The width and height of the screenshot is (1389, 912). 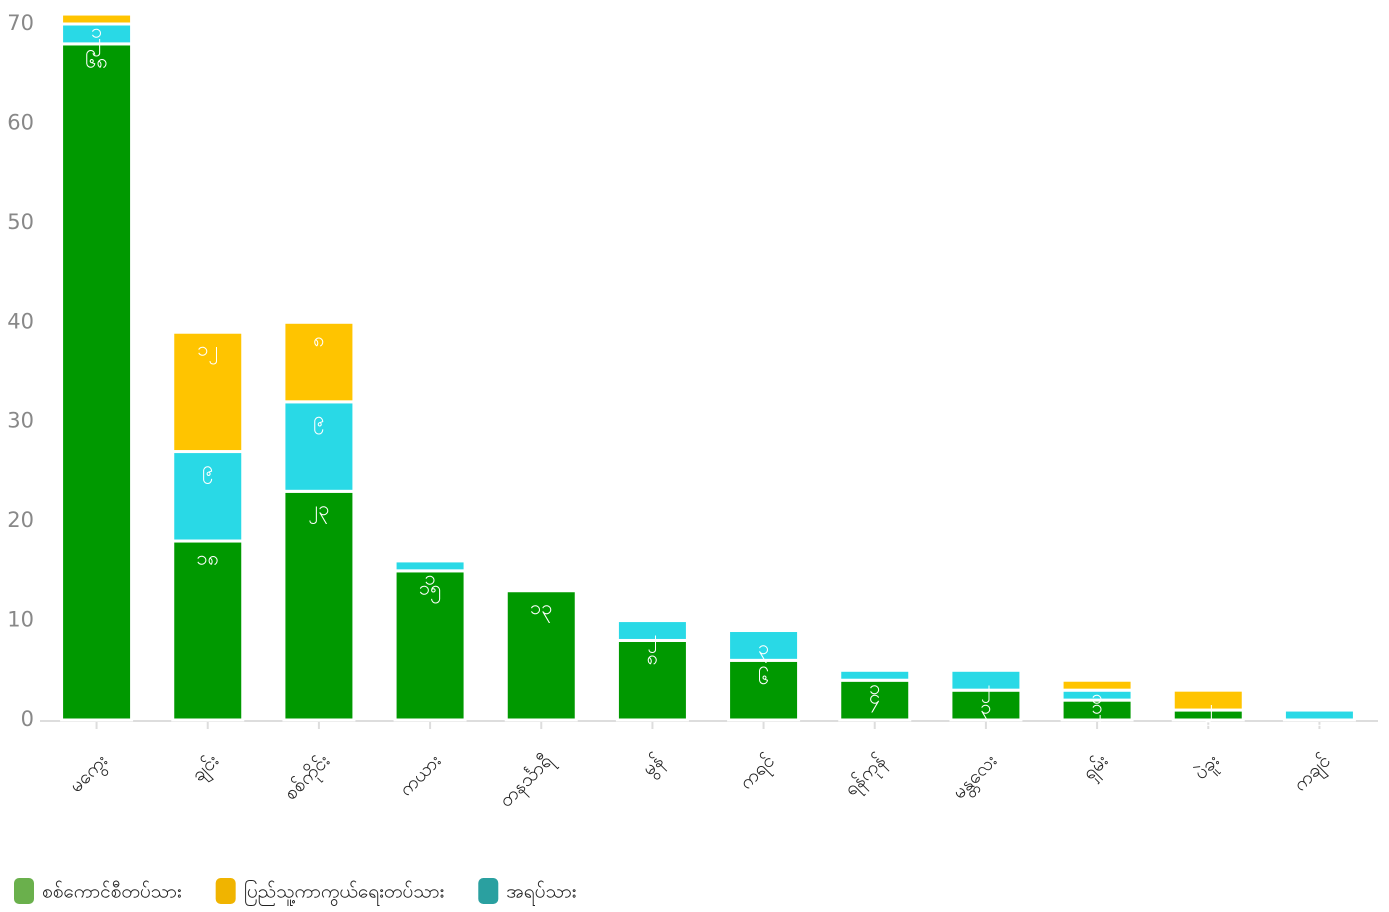 What do you see at coordinates (112, 891) in the screenshot?
I see `legend-label: စစ်ကောင်စီတပ်သား` at bounding box center [112, 891].